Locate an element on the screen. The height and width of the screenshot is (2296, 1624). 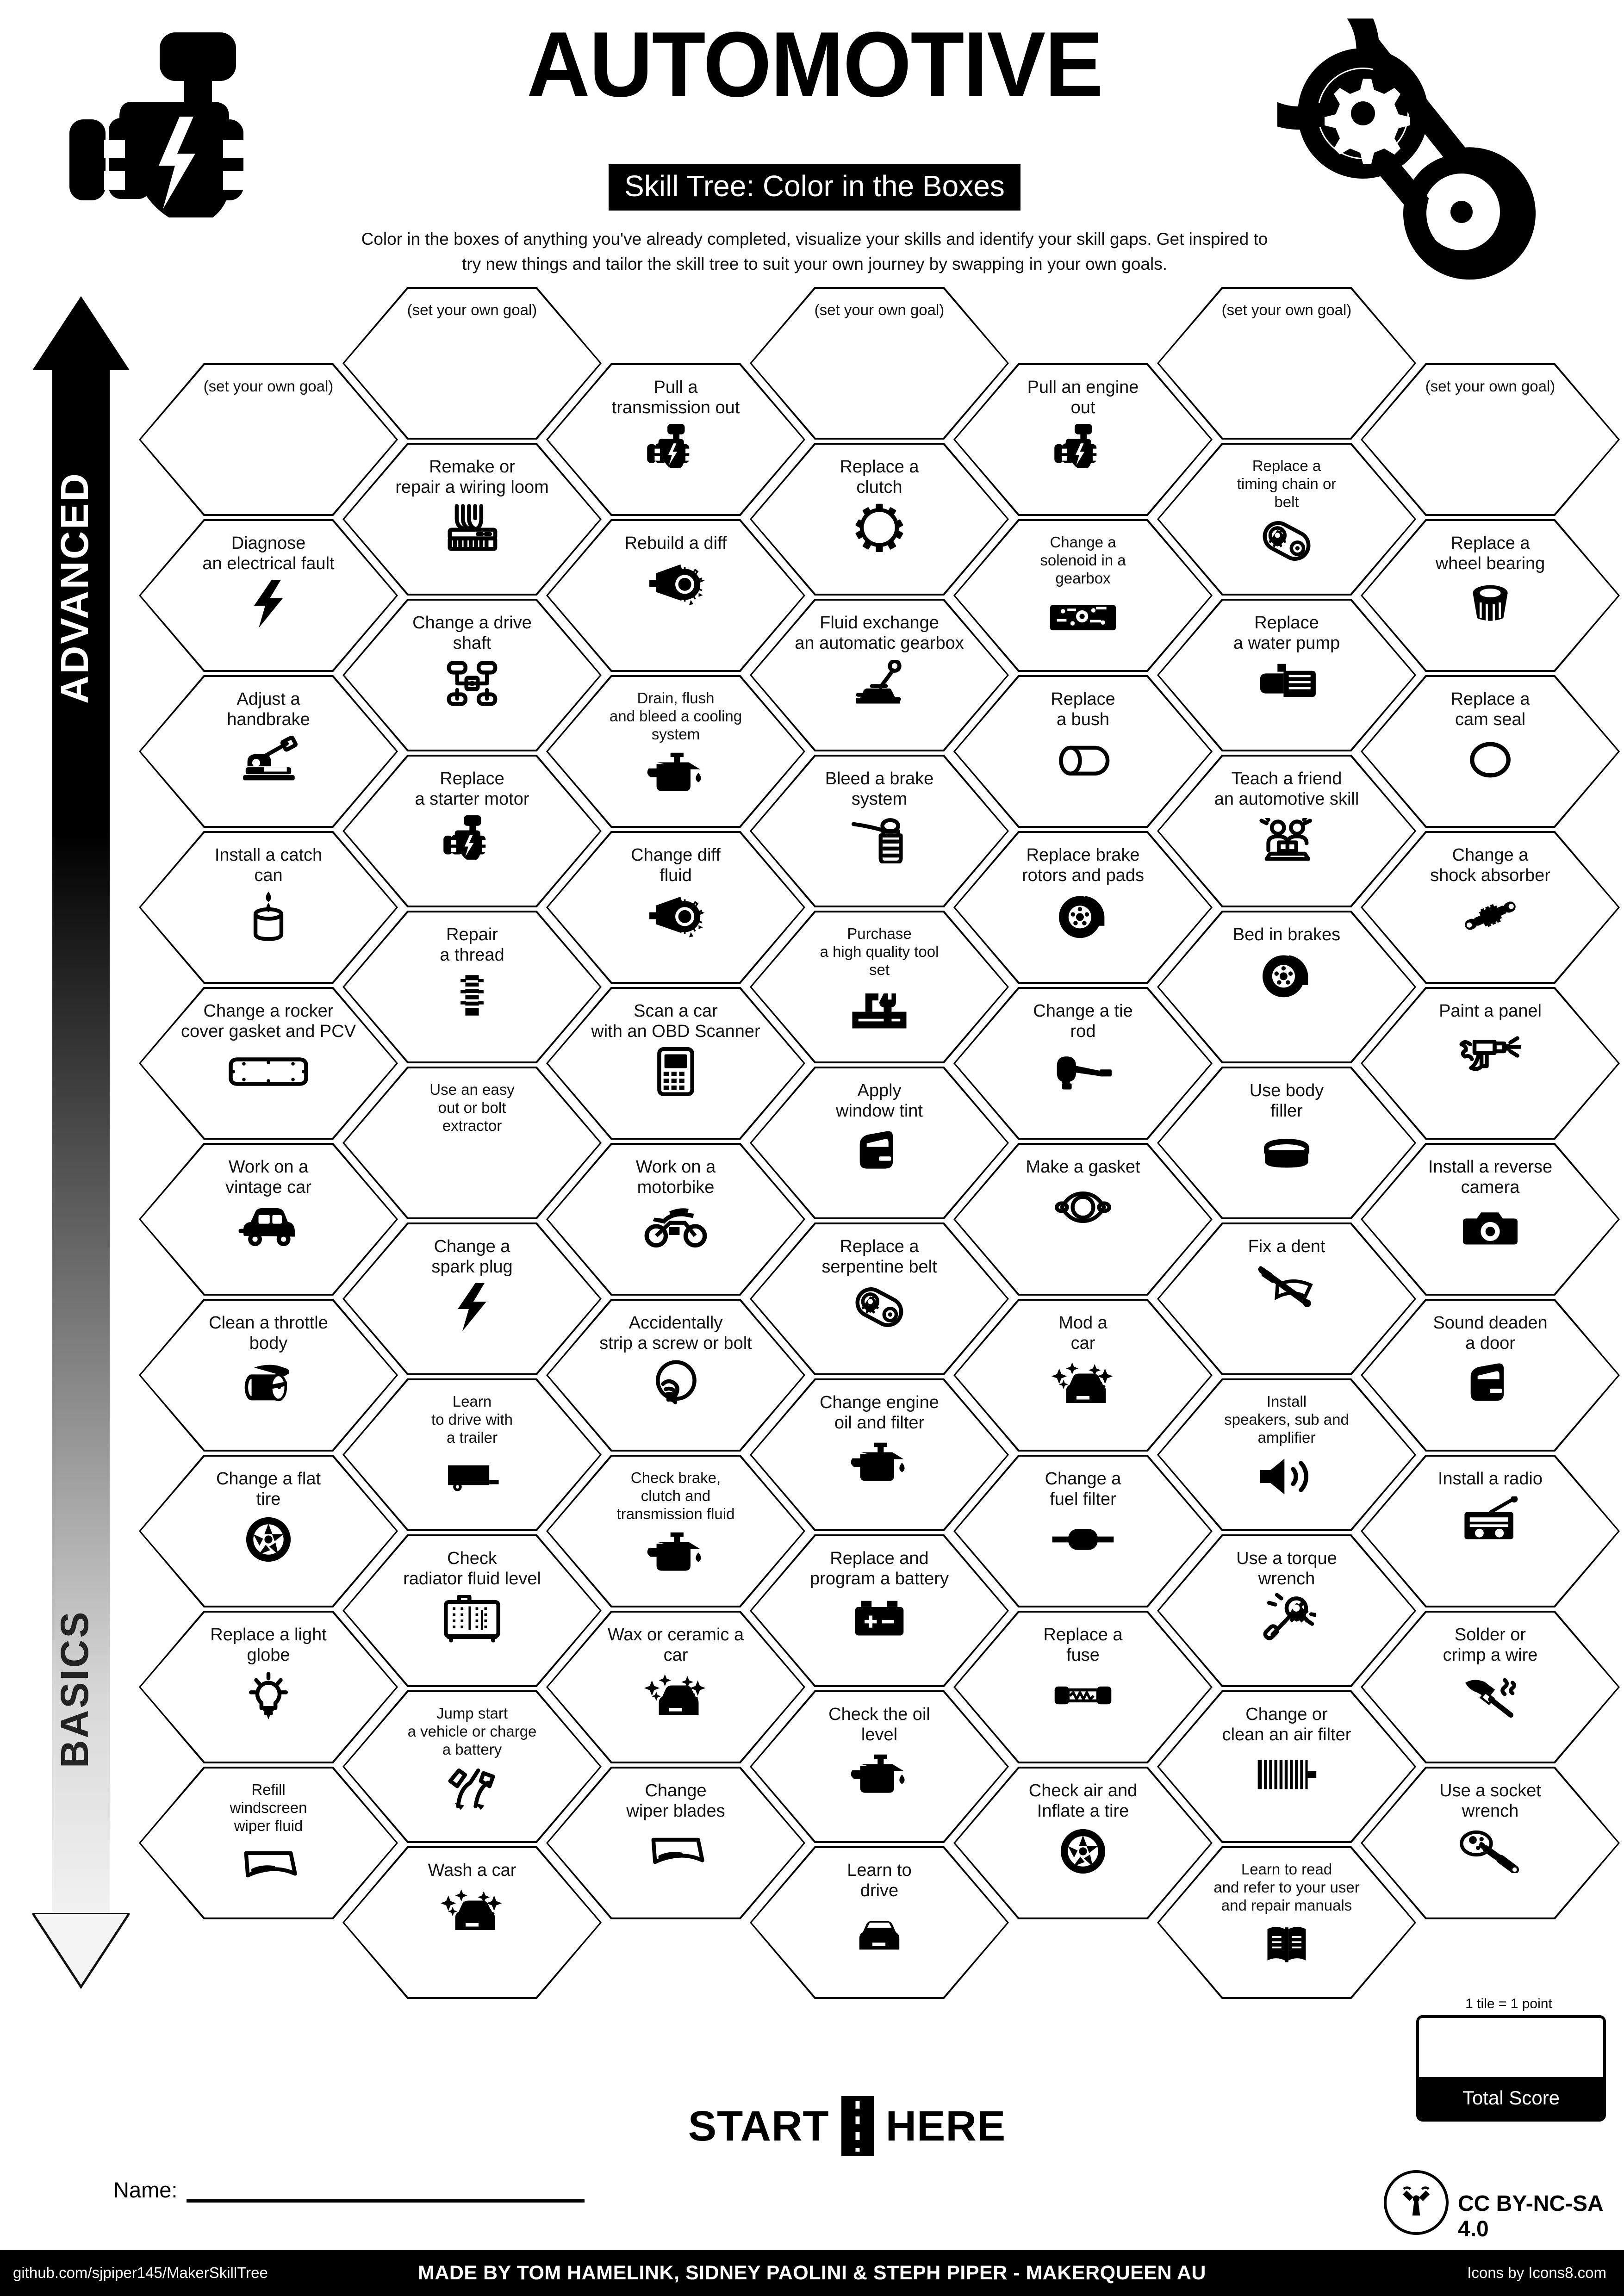
skill-hex-inner: Use a torque wrench is located at coordinates (1286, 1611).